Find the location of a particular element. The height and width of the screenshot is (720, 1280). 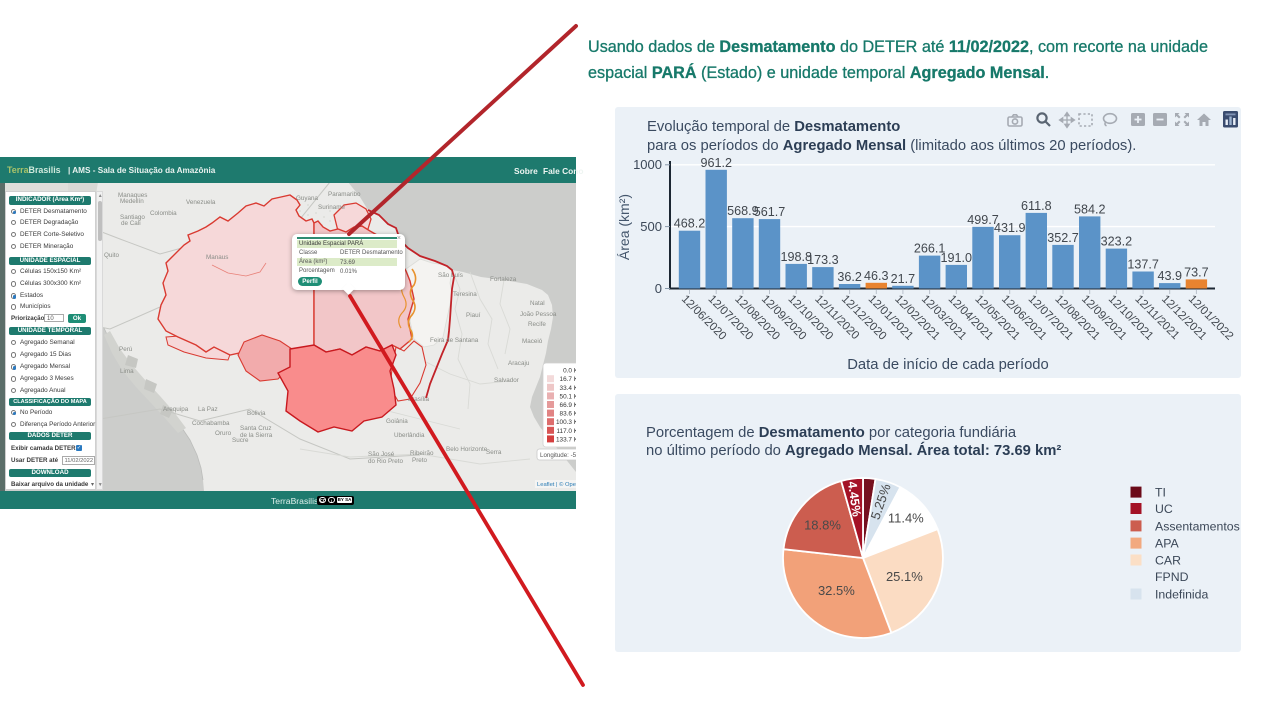

svg-text: 33.4 K is located at coordinates (568, 388).